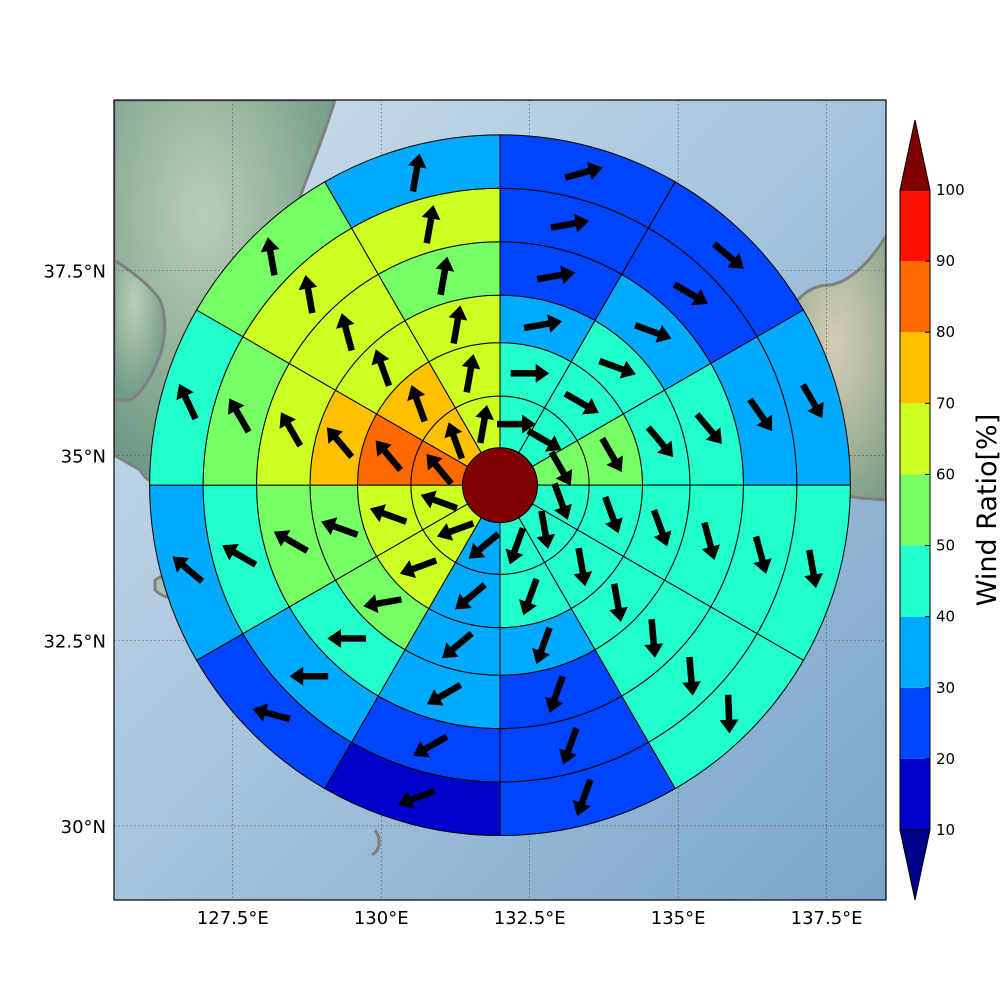 This screenshot has width=1000, height=1000. I want to click on colorbar-tick-label: 100, so click(950, 190).